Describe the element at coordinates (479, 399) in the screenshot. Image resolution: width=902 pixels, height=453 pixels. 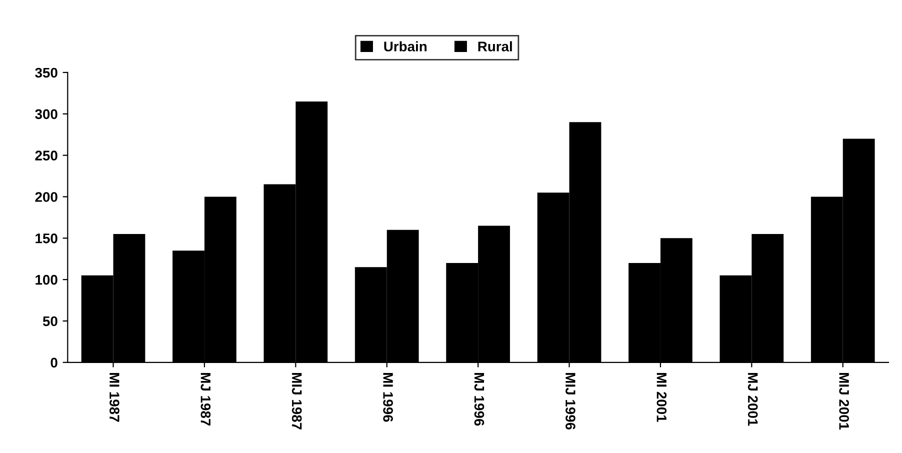
I see `x-tick-label: MJ 1996` at that location.